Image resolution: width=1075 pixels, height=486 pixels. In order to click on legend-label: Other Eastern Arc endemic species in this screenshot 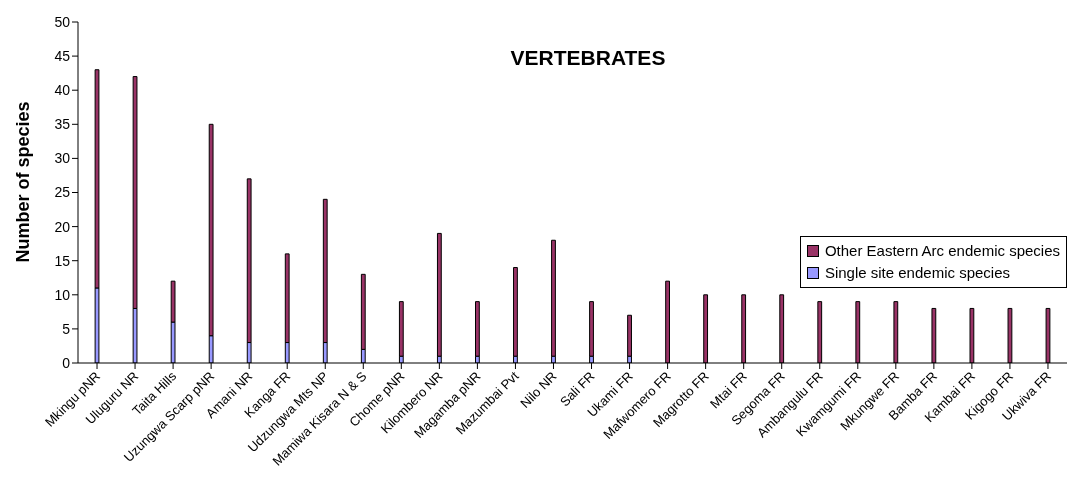, I will do `click(942, 251)`.